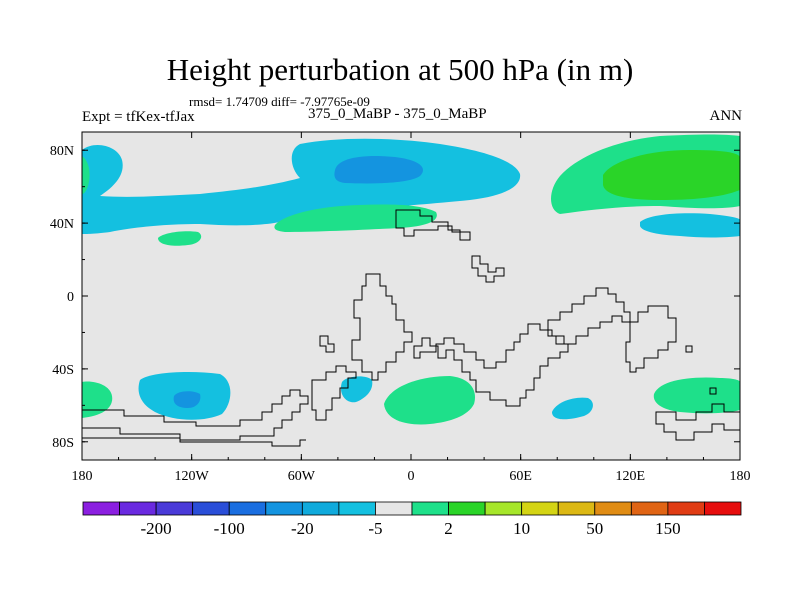 The height and width of the screenshot is (600, 800). I want to click on contour-positive-west, so click(86, 175).